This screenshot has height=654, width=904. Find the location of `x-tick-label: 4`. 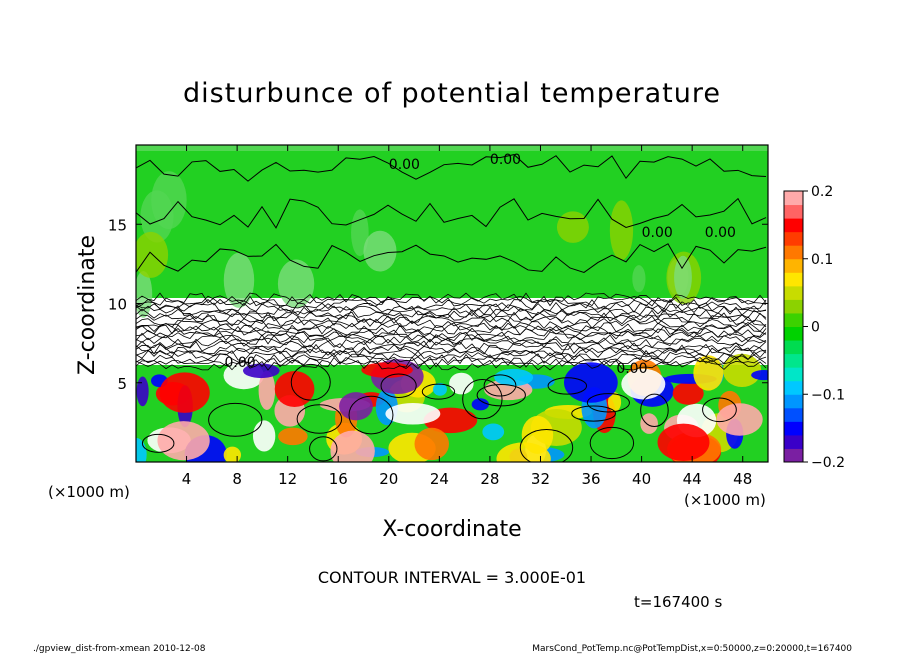

x-tick-label: 4 is located at coordinates (187, 479).